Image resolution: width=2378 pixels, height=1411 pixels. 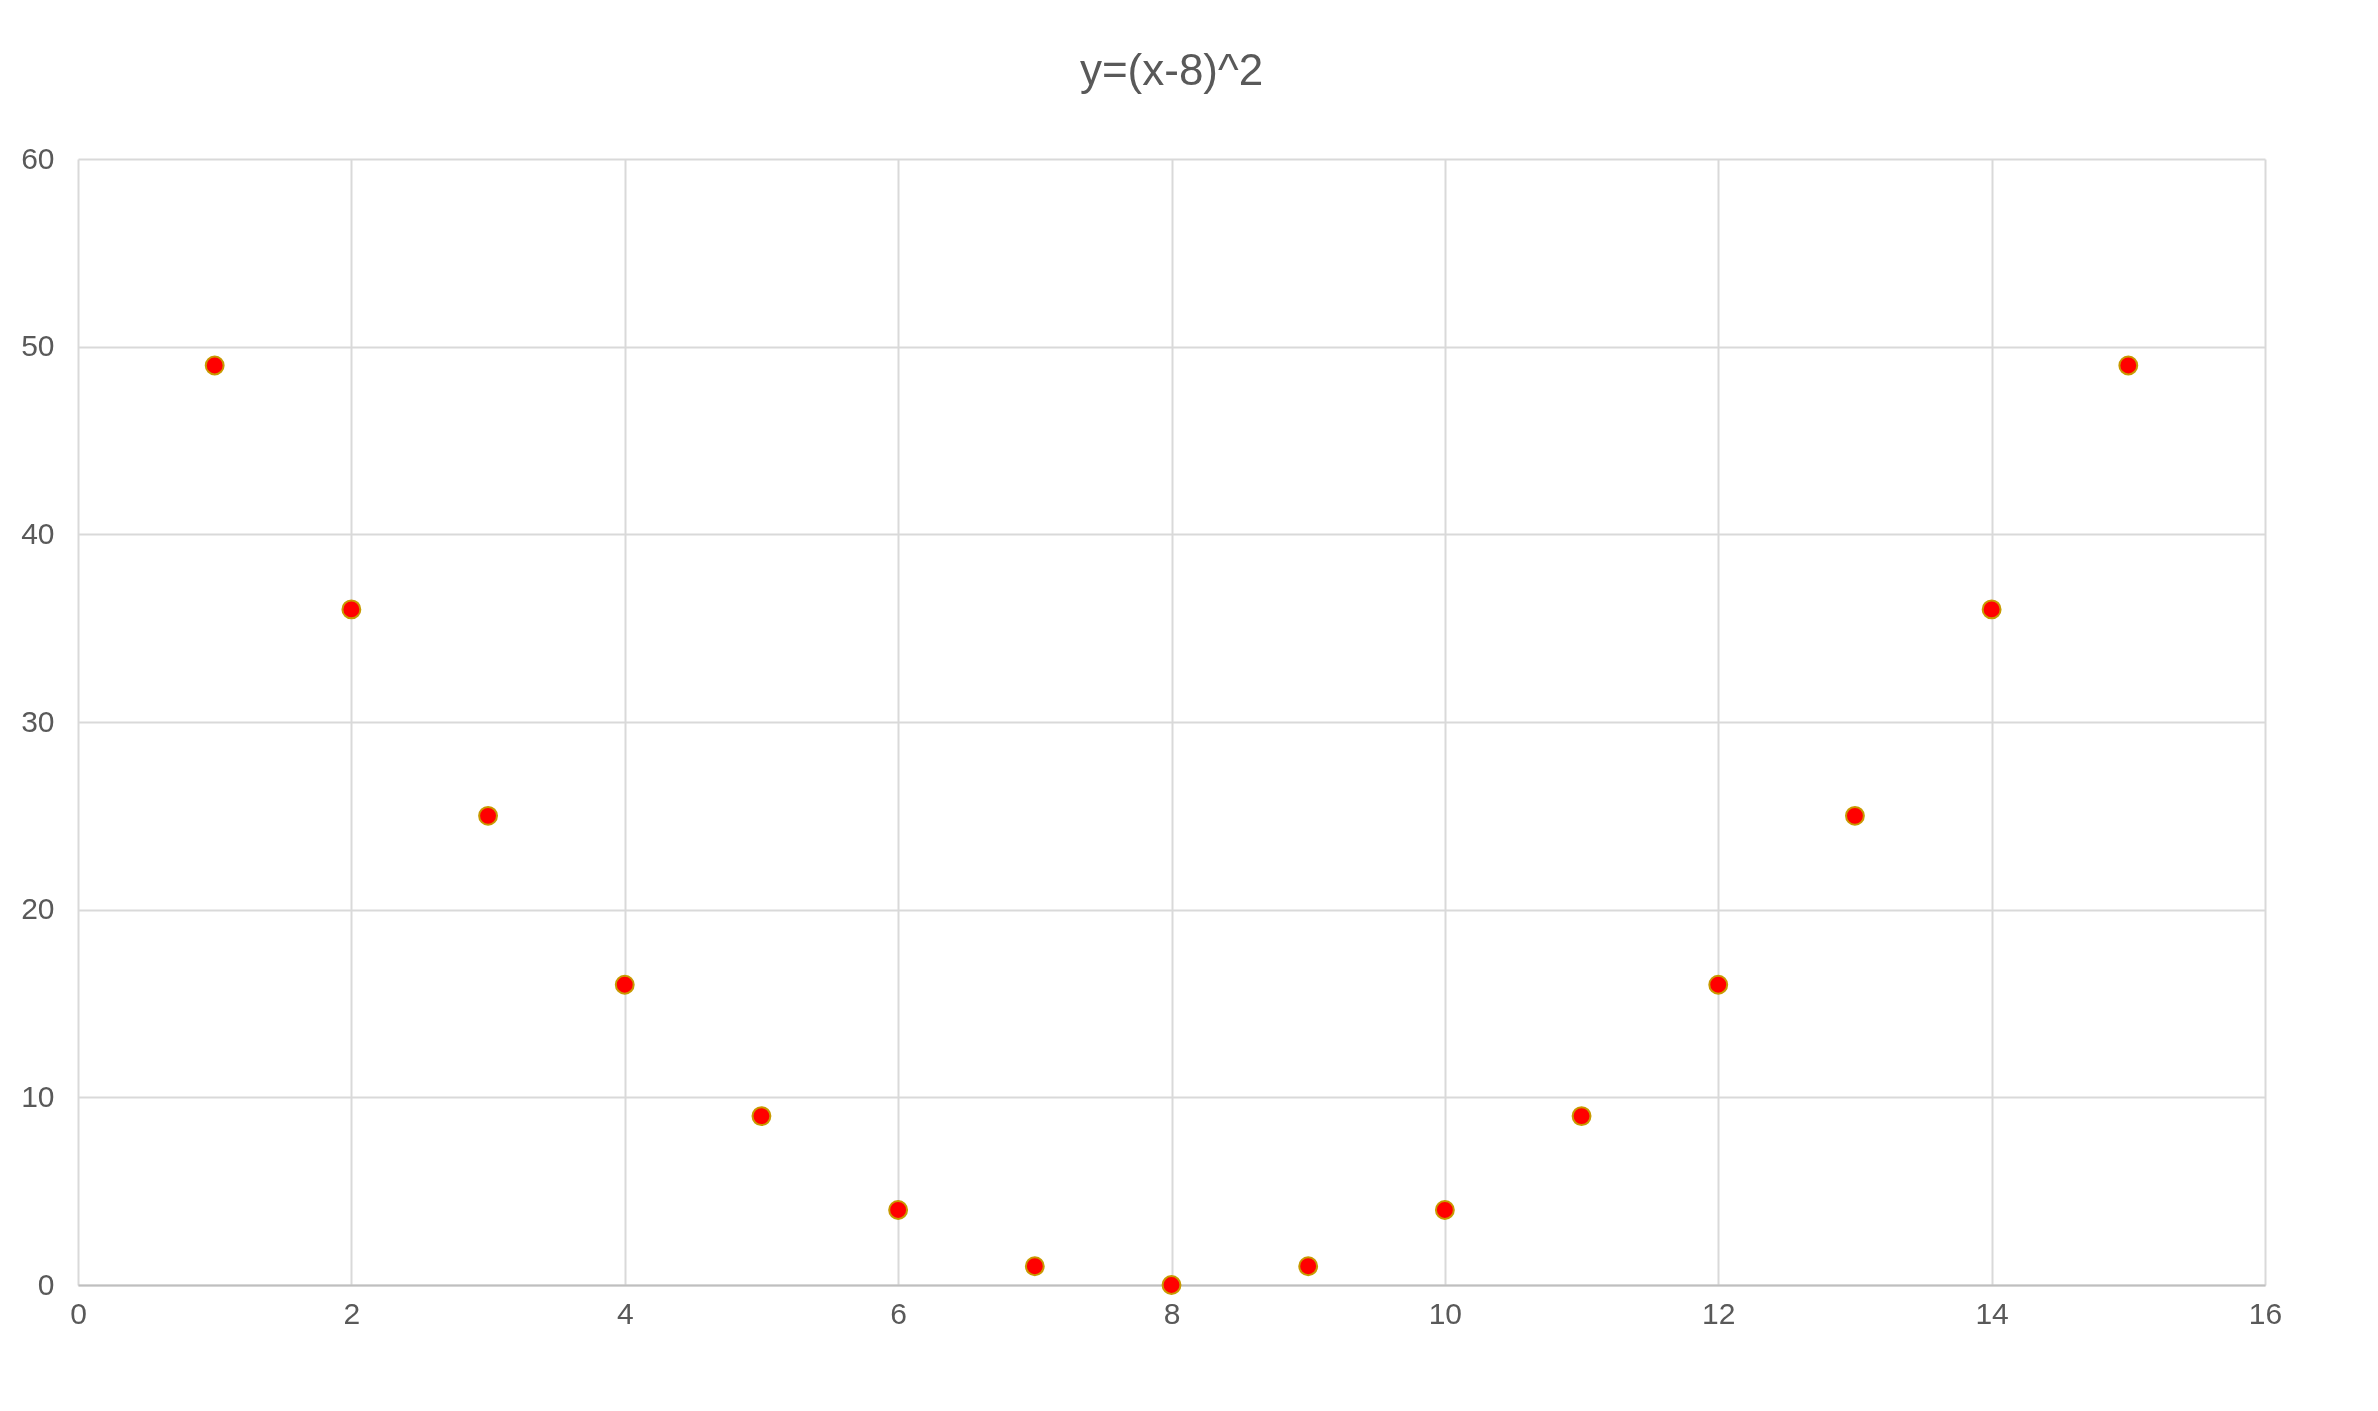 What do you see at coordinates (78, 1313) in the screenshot?
I see `x-tick-label: 0` at bounding box center [78, 1313].